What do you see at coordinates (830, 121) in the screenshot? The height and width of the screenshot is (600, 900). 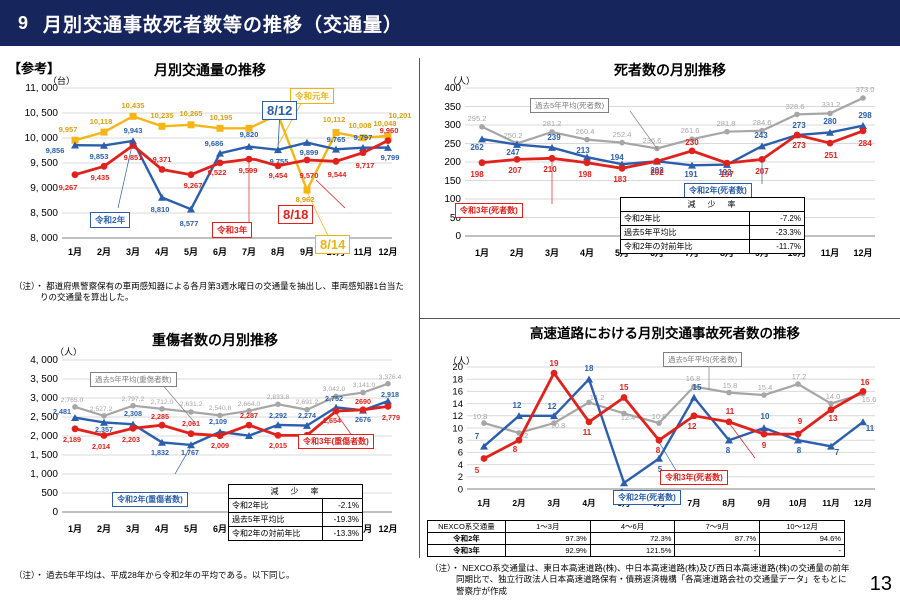 I see `svg-text: 280` at bounding box center [830, 121].